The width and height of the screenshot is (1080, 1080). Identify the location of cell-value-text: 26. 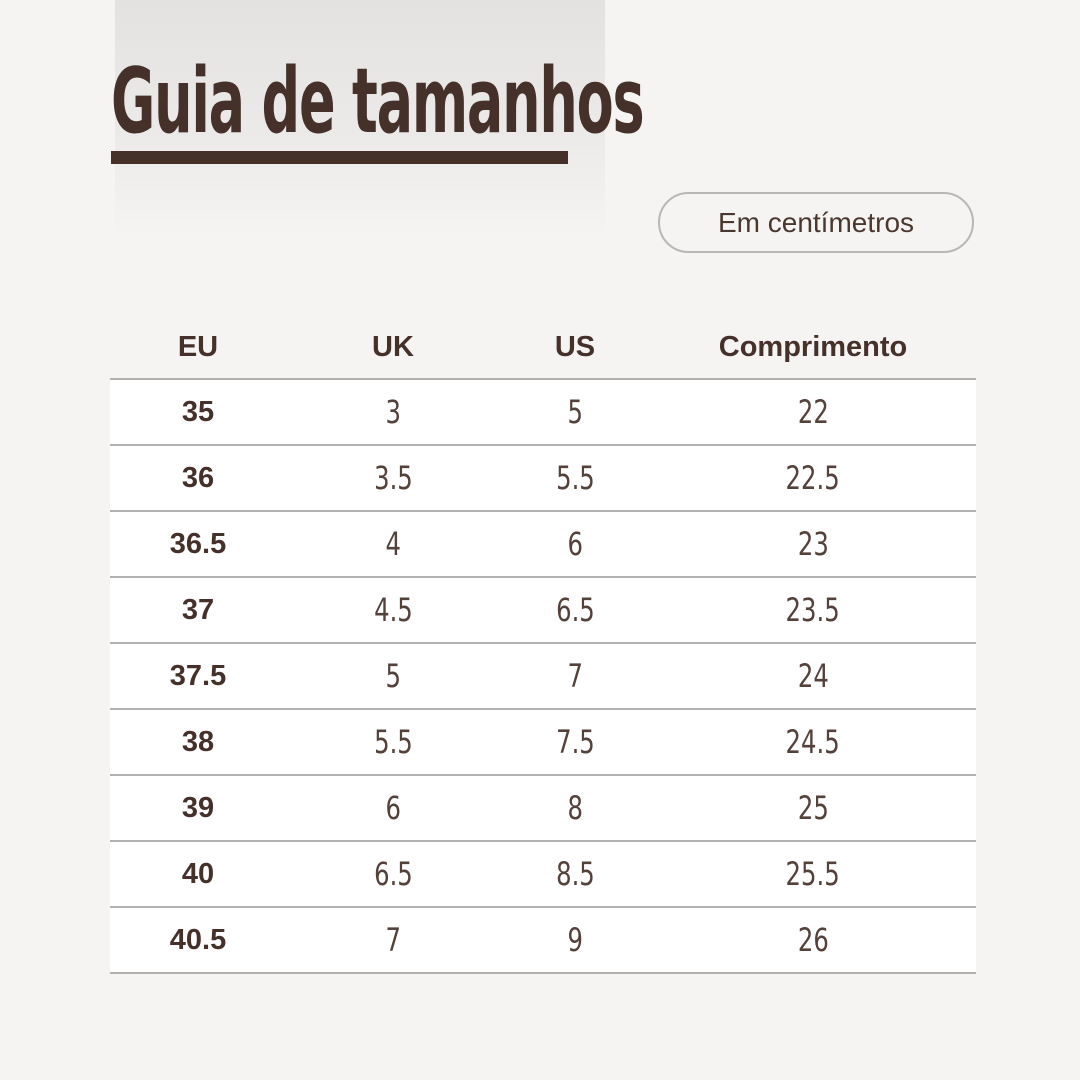
(813, 940).